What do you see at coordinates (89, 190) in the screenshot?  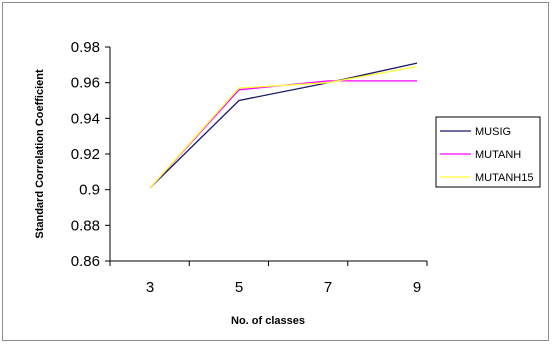 I see `y-tick-label: 0.9` at bounding box center [89, 190].